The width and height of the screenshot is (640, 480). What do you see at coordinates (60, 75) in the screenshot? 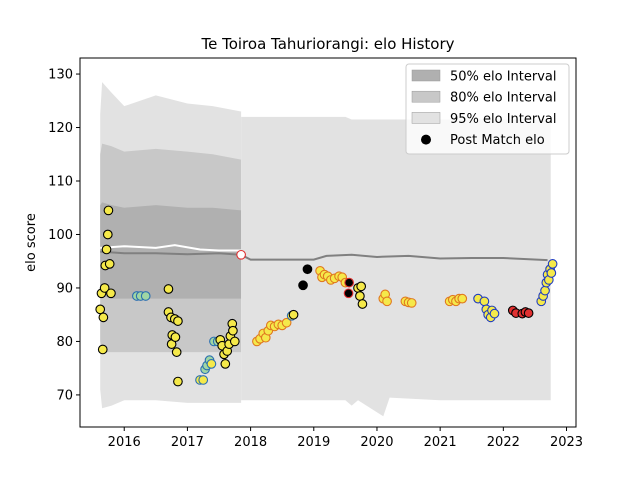
I see `y-tick-label-130: 130` at bounding box center [60, 75].